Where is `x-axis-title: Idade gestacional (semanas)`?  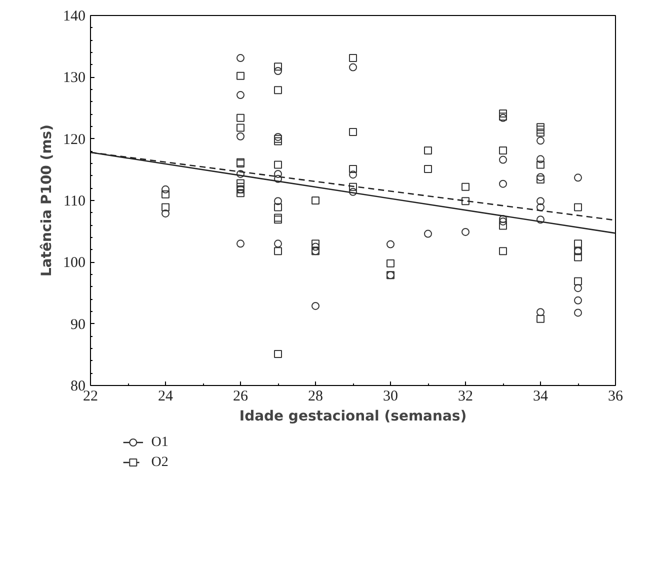 x-axis-title: Idade gestacional (semanas) is located at coordinates (353, 416).